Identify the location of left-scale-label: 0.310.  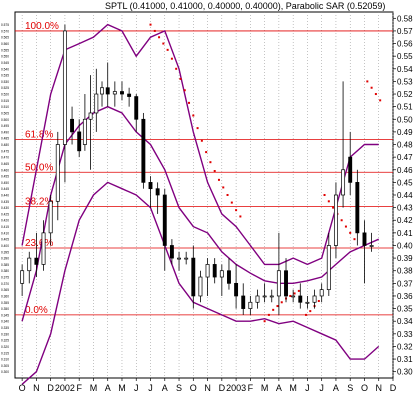
(5, 360).